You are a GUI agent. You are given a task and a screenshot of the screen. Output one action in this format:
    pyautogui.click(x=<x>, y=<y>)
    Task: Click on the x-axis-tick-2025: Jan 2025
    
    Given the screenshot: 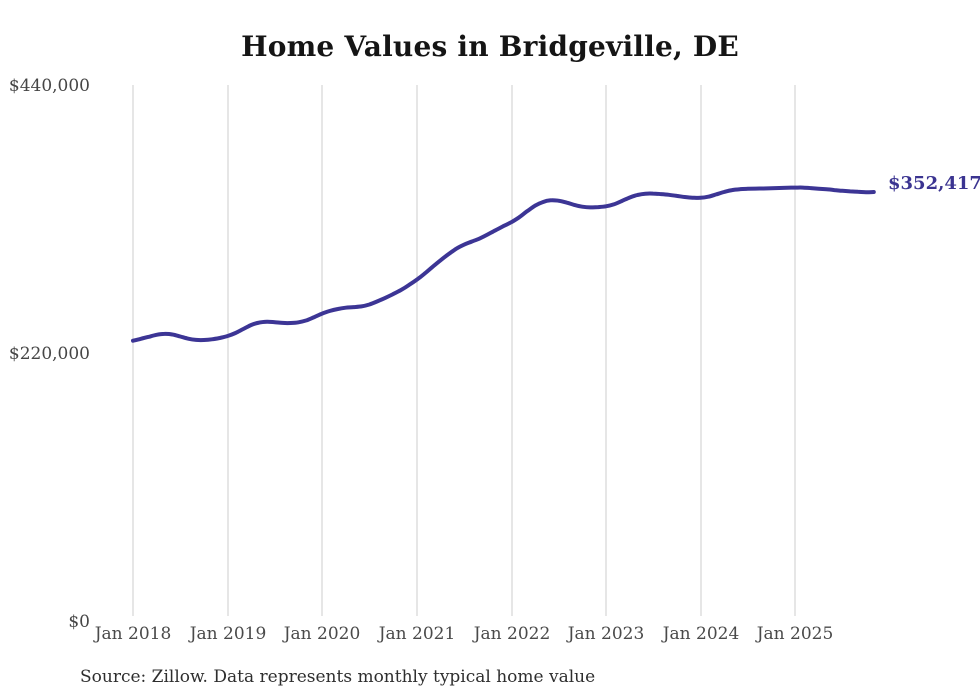 What is the action you would take?
    pyautogui.click(x=795, y=634)
    